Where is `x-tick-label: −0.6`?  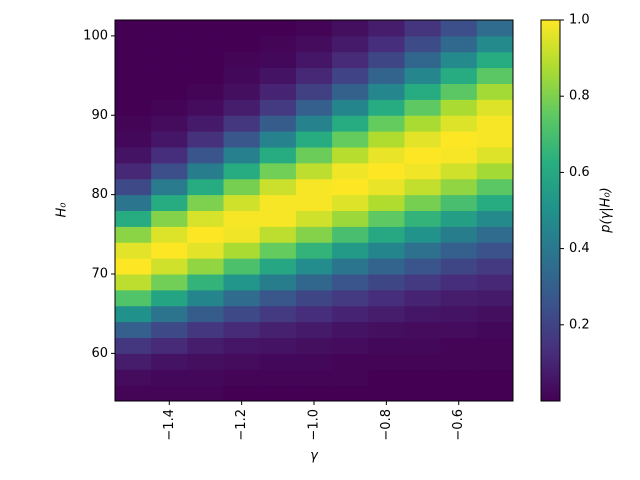 x-tick-label: −0.6 is located at coordinates (458, 425).